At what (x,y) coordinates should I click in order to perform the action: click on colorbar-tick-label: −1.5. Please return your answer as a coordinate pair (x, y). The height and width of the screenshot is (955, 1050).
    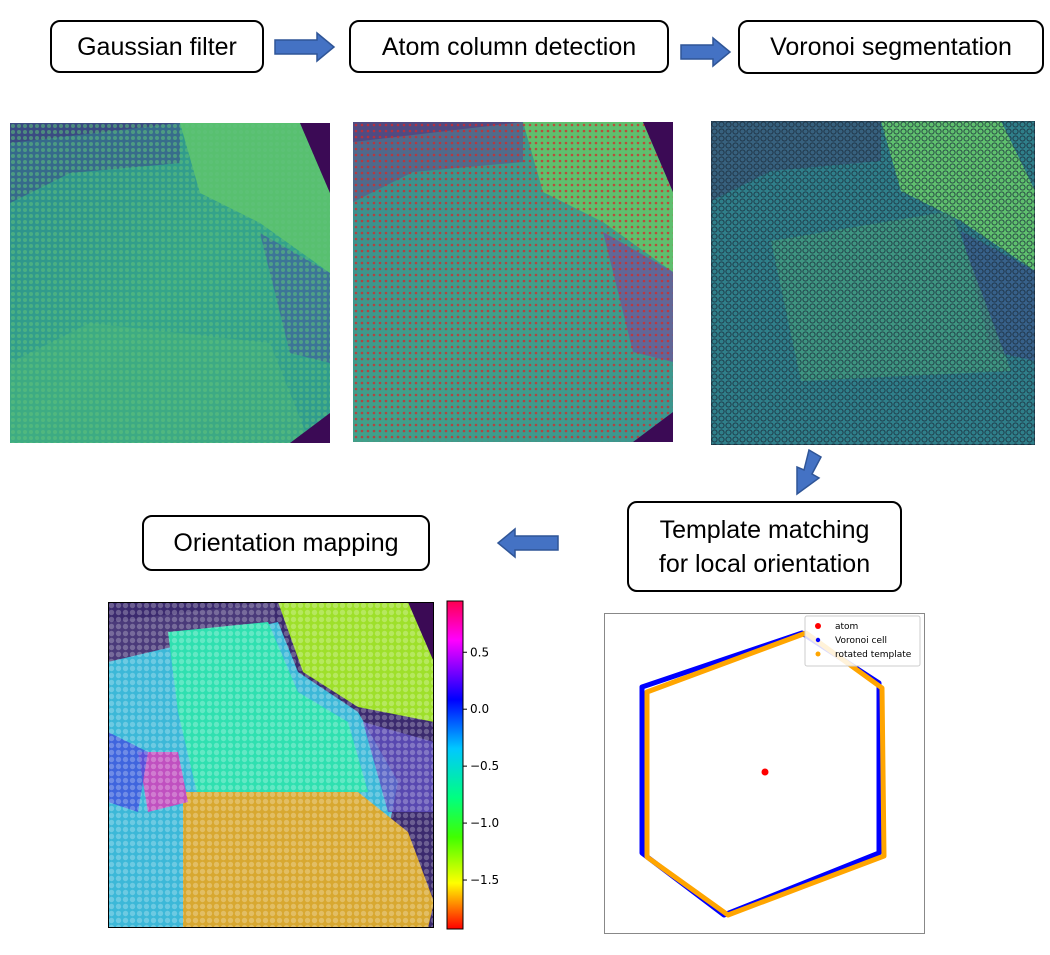
    Looking at the image, I should click on (484, 880).